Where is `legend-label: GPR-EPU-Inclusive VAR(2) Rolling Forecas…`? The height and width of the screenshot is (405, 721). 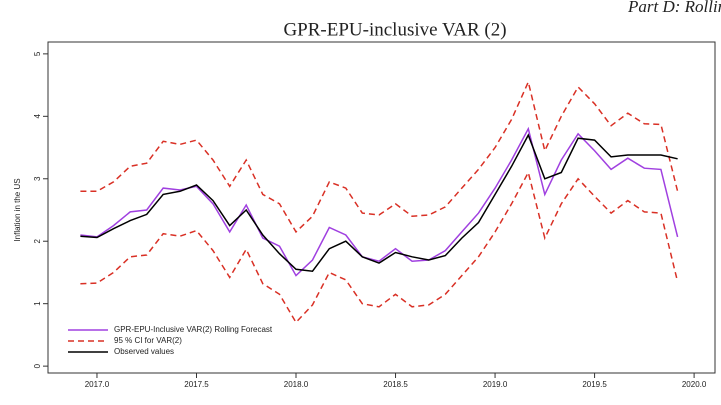 legend-label: GPR-EPU-Inclusive VAR(2) Rolling Forecas… is located at coordinates (193, 329).